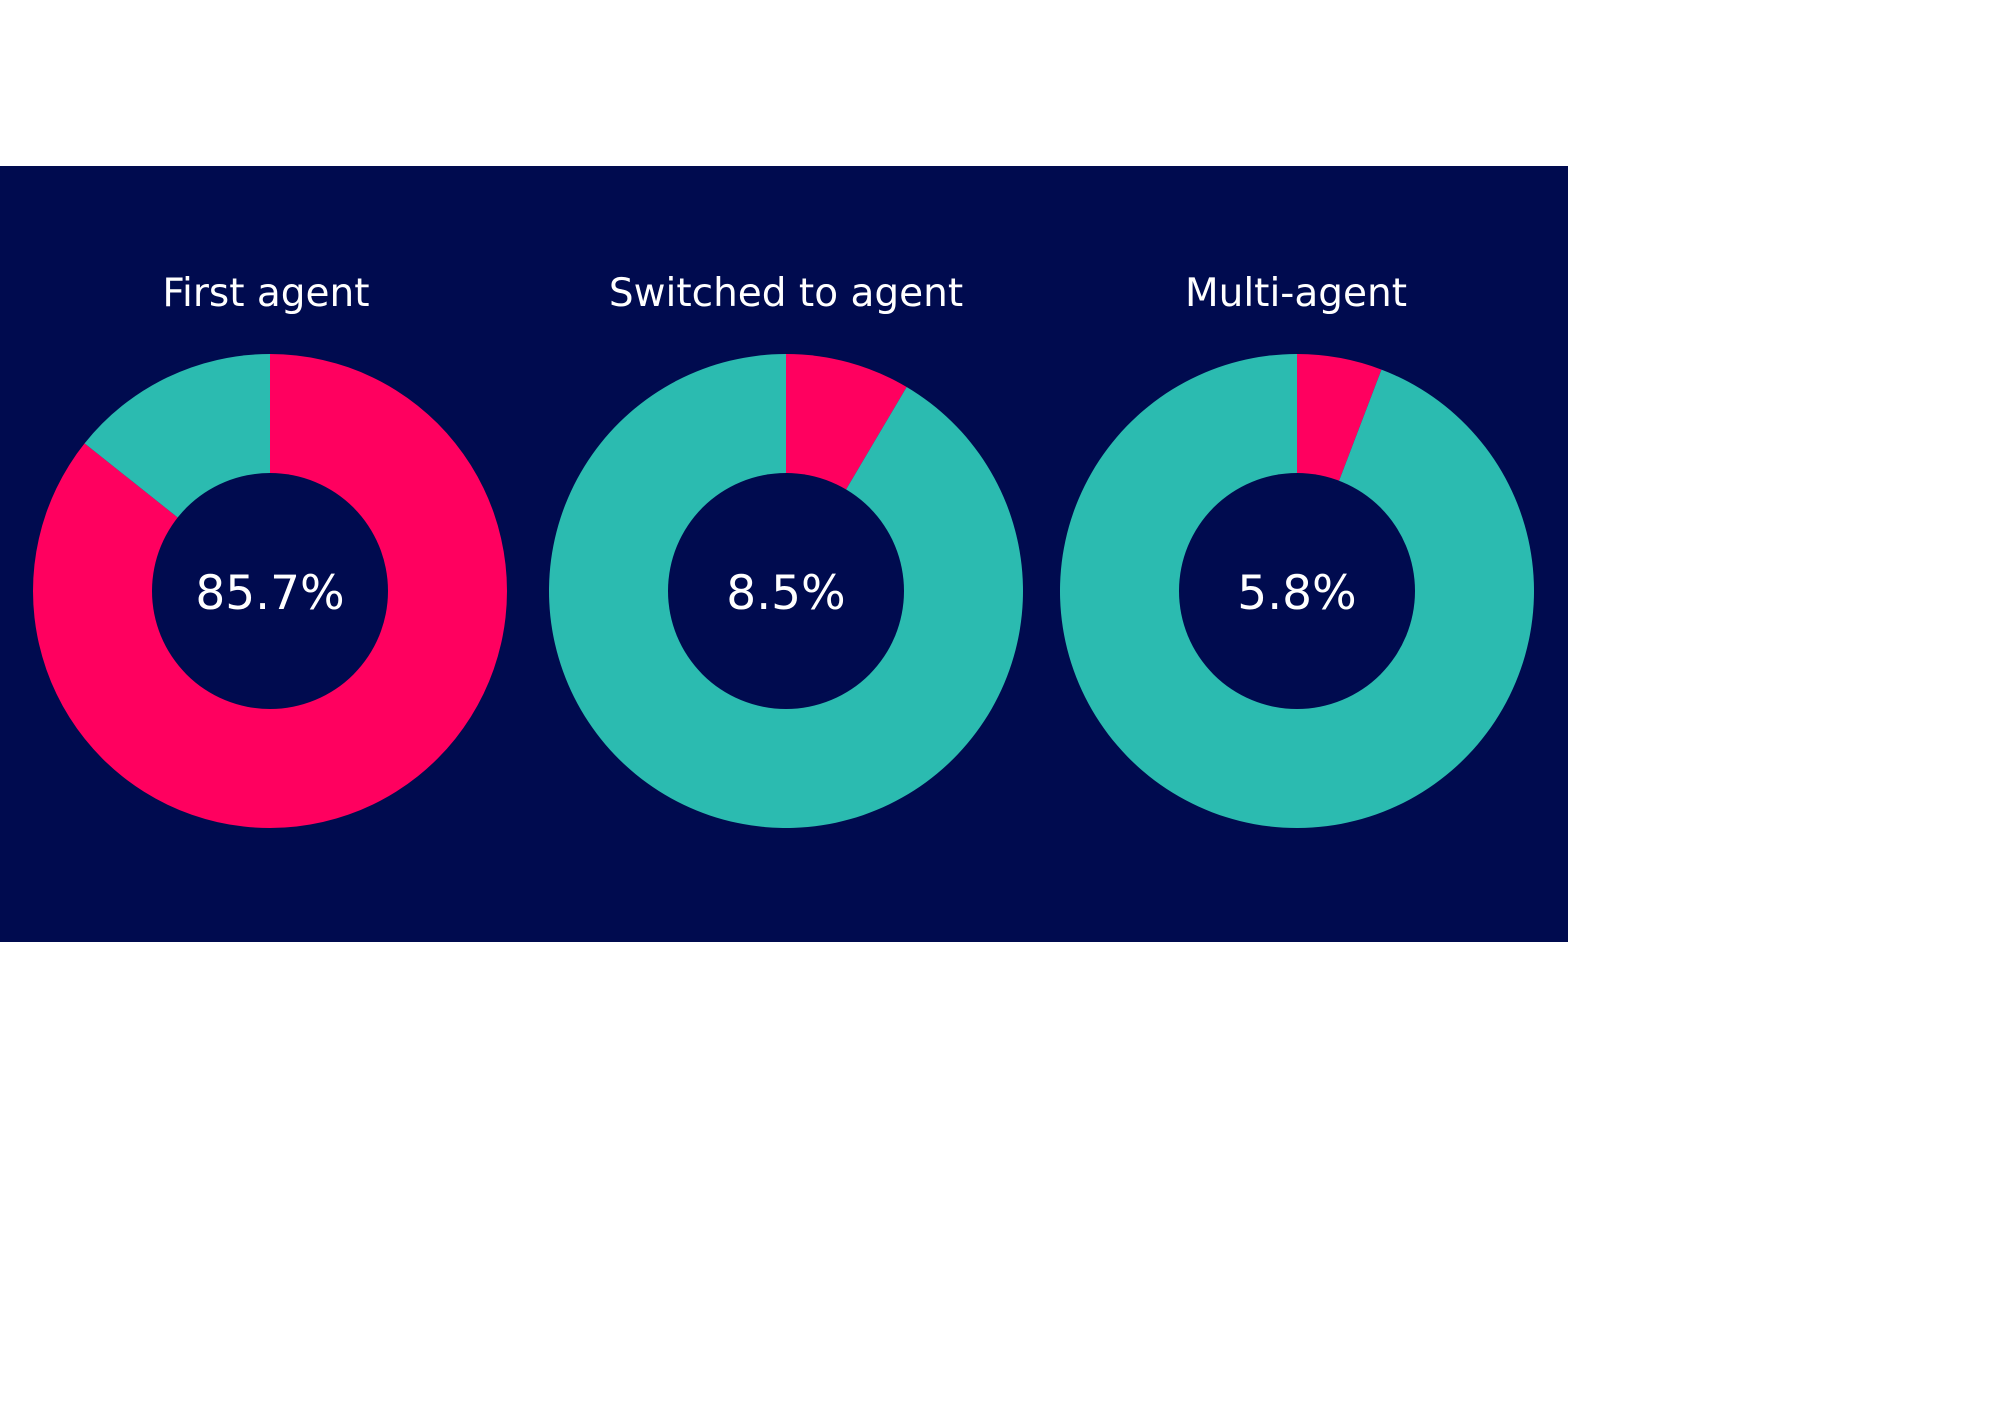  I want to click on center-percentage-label: 85.7%, so click(269, 593).